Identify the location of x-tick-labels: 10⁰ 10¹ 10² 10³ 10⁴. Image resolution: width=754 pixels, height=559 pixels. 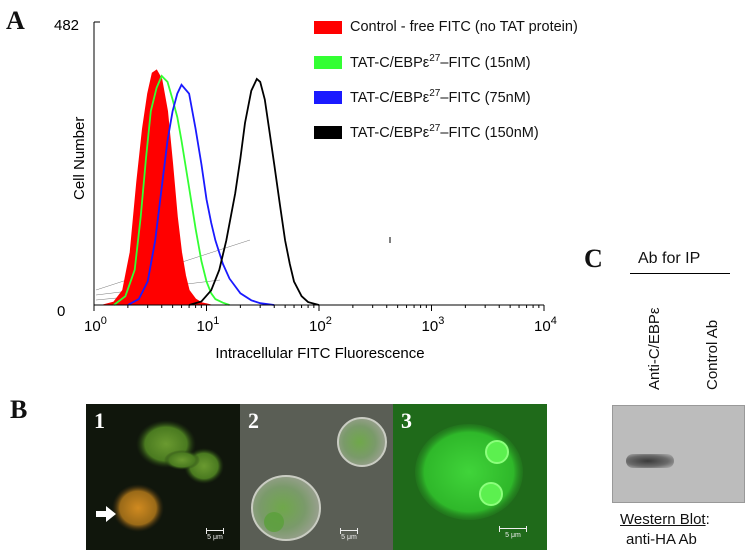
(320, 325).